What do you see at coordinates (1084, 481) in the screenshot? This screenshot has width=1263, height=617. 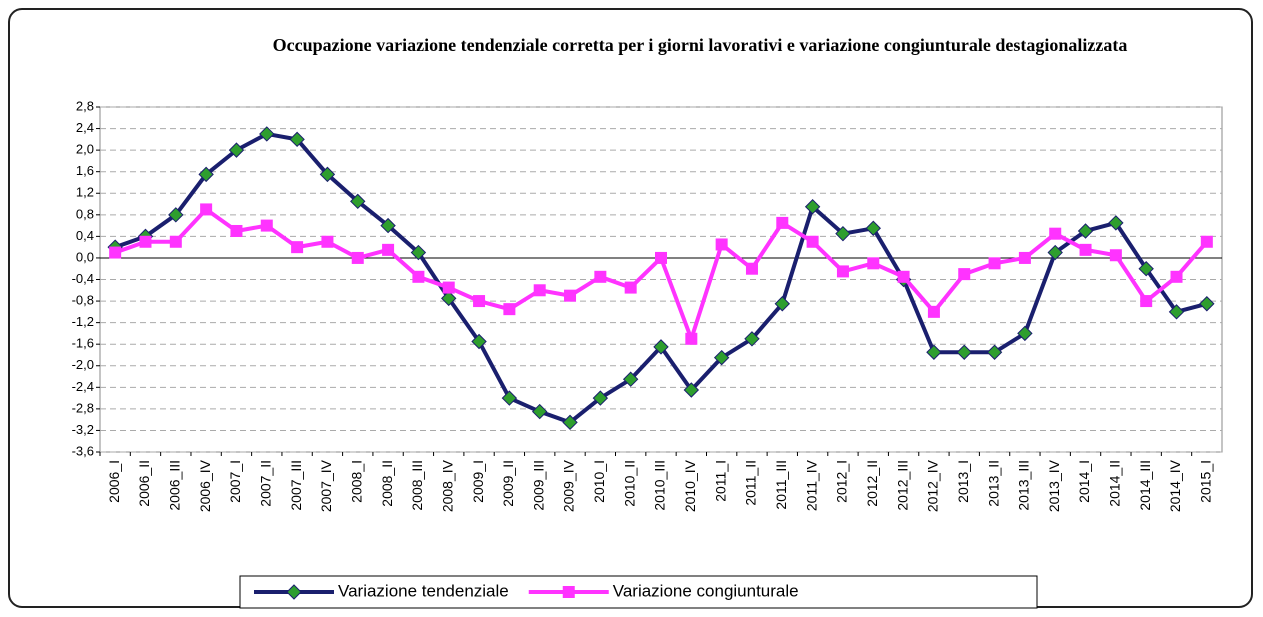 I see `x-tick-label: 2014_I` at bounding box center [1084, 481].